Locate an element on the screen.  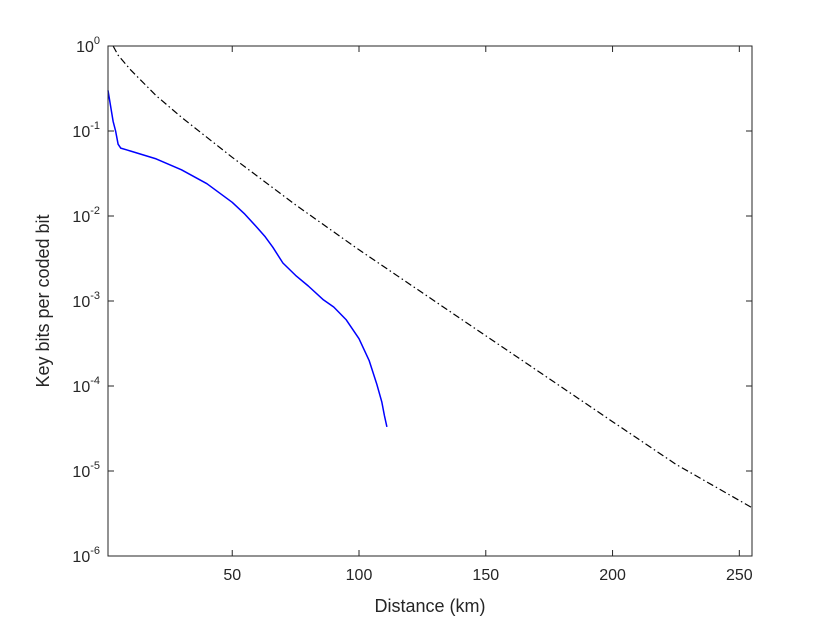
y-tick-label: 10⁻⁴ is located at coordinates (86, 385).